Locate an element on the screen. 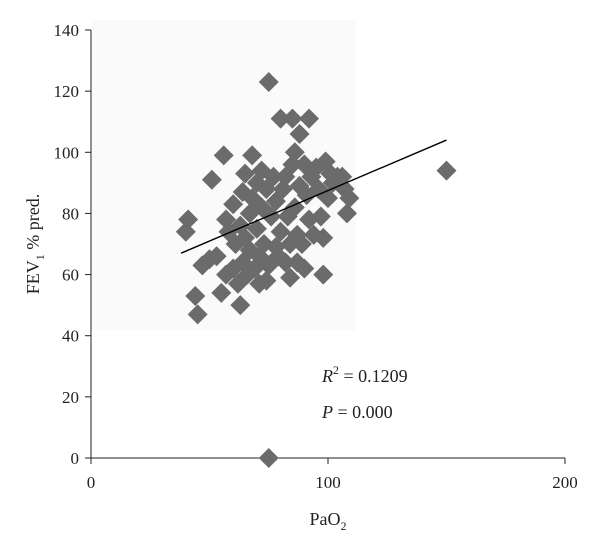  y-axis-label-sub: 1 is located at coordinates (40, 257).